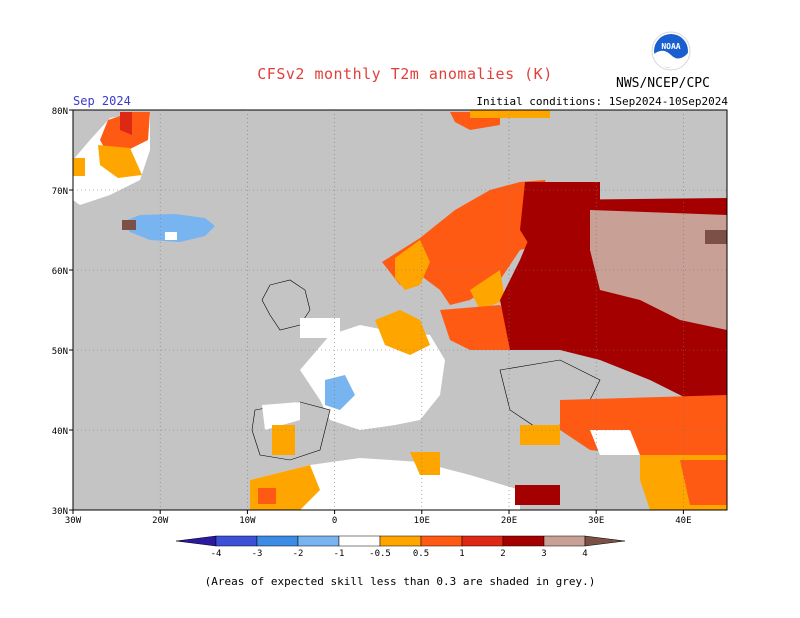 This screenshot has height=618, width=800. Describe the element at coordinates (502, 554) in the screenshot. I see `legend-label: 2` at that location.